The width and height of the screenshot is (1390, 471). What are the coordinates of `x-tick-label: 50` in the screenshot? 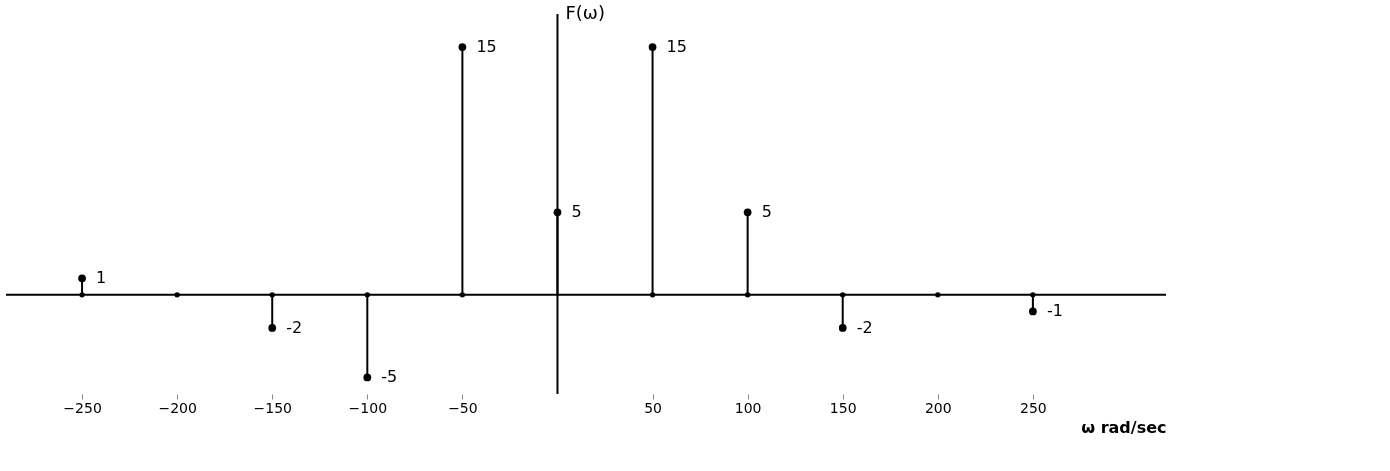 It's located at (653, 407).